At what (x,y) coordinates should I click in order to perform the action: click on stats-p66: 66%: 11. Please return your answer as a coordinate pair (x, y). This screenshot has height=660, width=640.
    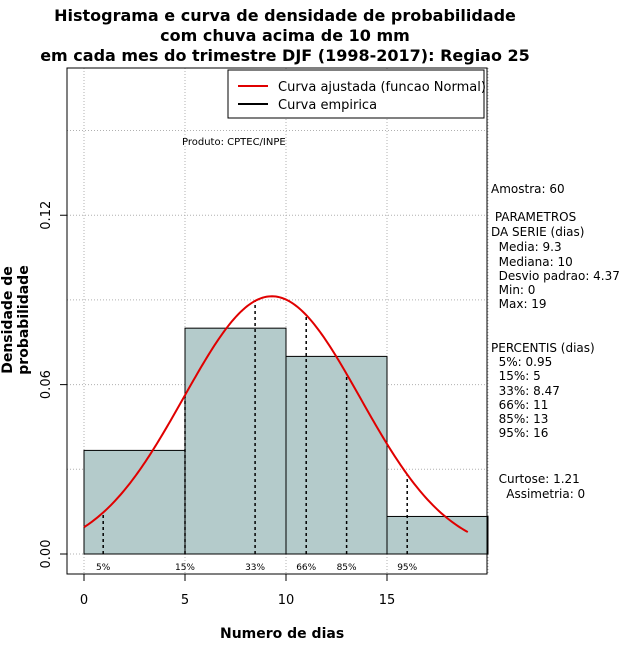
    Looking at the image, I should click on (520, 405).